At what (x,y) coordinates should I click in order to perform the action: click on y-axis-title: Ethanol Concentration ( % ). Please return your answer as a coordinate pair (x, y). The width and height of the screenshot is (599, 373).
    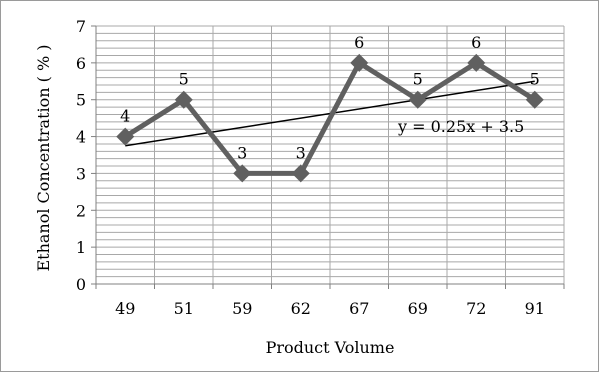
    Looking at the image, I should click on (43, 157).